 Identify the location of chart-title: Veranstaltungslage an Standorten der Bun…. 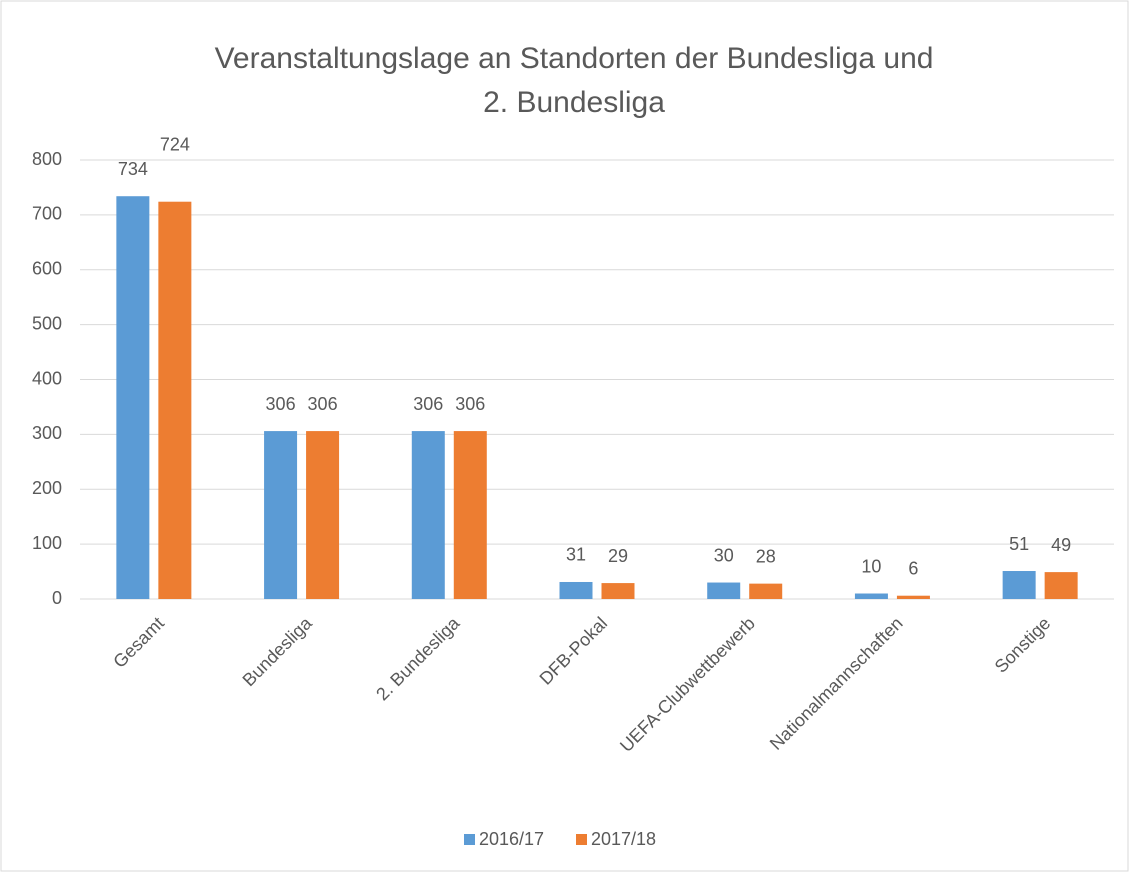
(574, 58).